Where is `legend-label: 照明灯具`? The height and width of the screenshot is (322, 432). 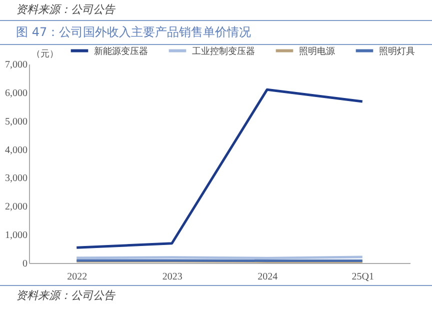 legend-label: 照明灯具 is located at coordinates (397, 51).